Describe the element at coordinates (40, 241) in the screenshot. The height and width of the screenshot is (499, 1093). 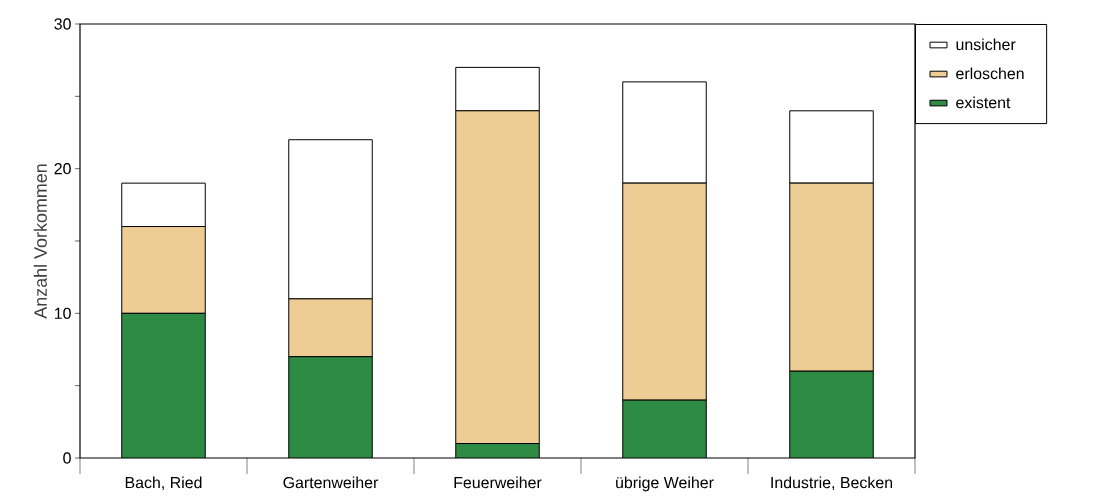
I see `y-axis-title: Anzahl Vorkommen` at that location.